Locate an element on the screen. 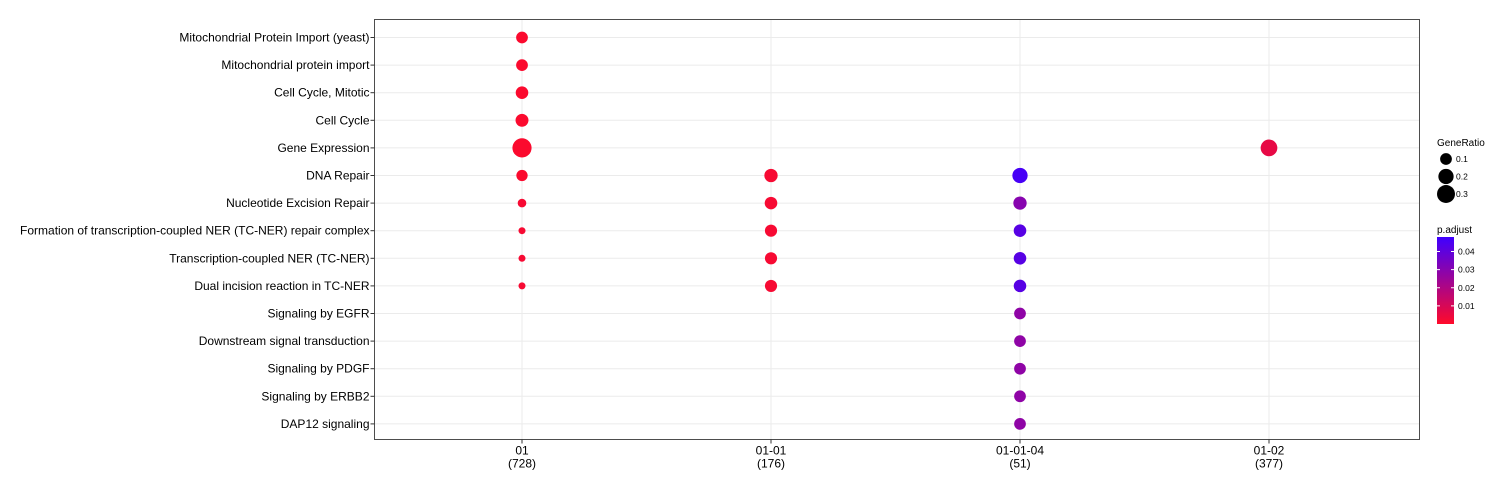 The width and height of the screenshot is (1500, 480). x-tick-label: 01 is located at coordinates (522, 451).